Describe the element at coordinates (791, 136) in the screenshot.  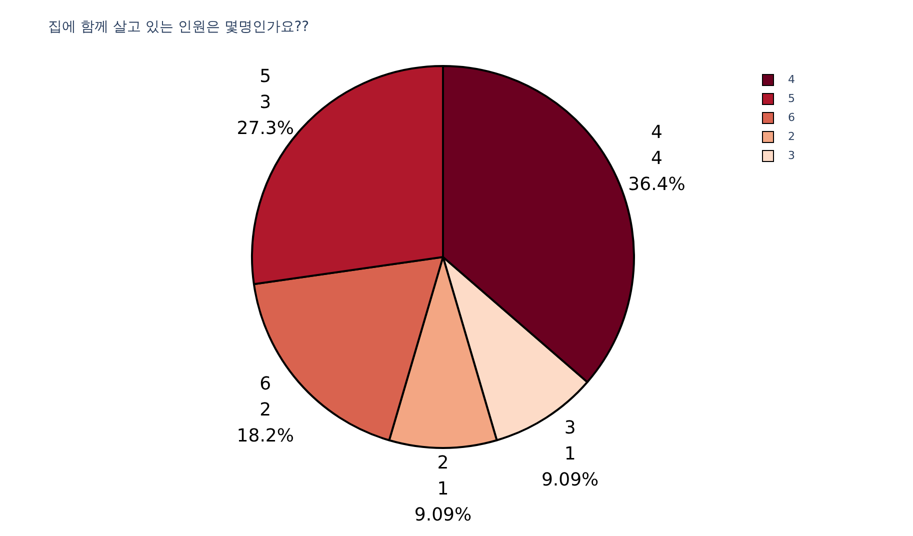
I see `legend-label: 2` at that location.